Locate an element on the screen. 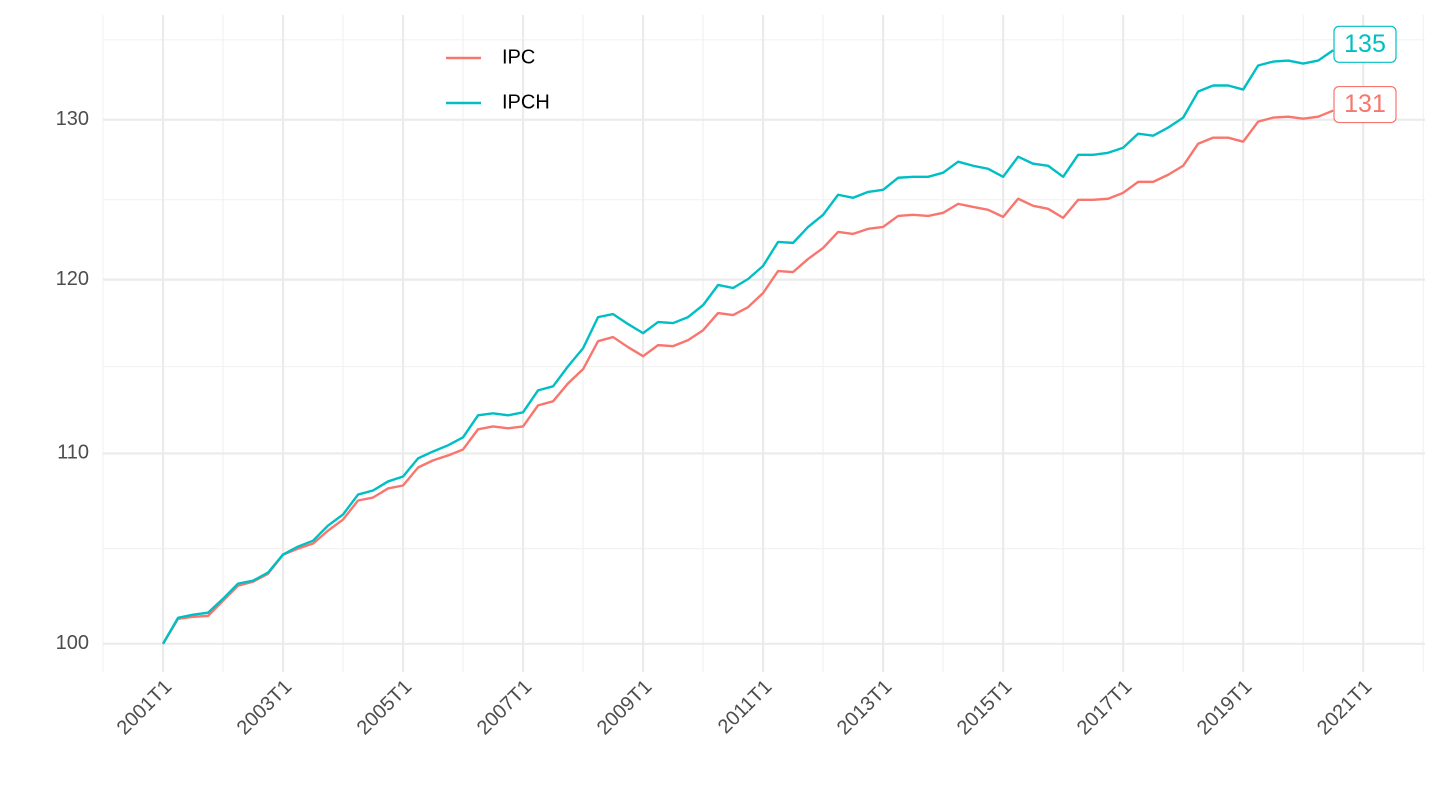 This screenshot has width=1440, height=810. x-tick-label: 2009T1 is located at coordinates (625, 708).